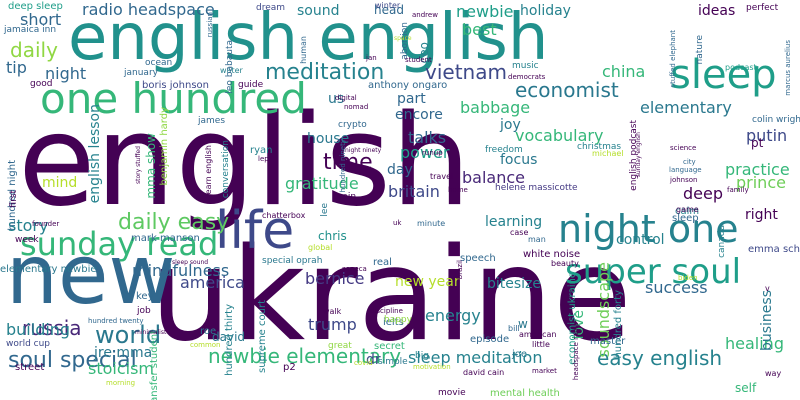 This screenshot has width=800, height=400. Describe the element at coordinates (397, 223) in the screenshot. I see `word: uk` at that location.